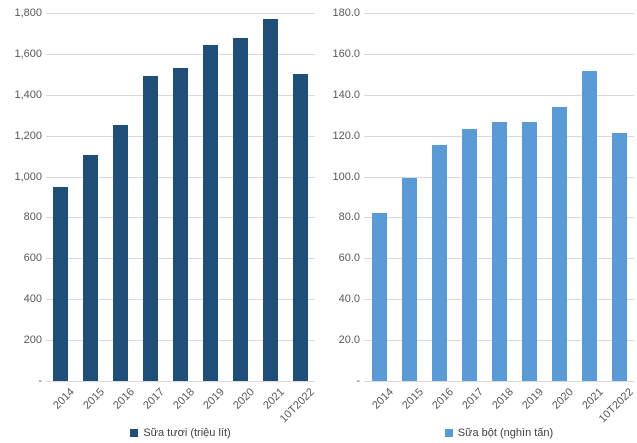  I want to click on y-tick-label: 1,200, so click(28, 135).